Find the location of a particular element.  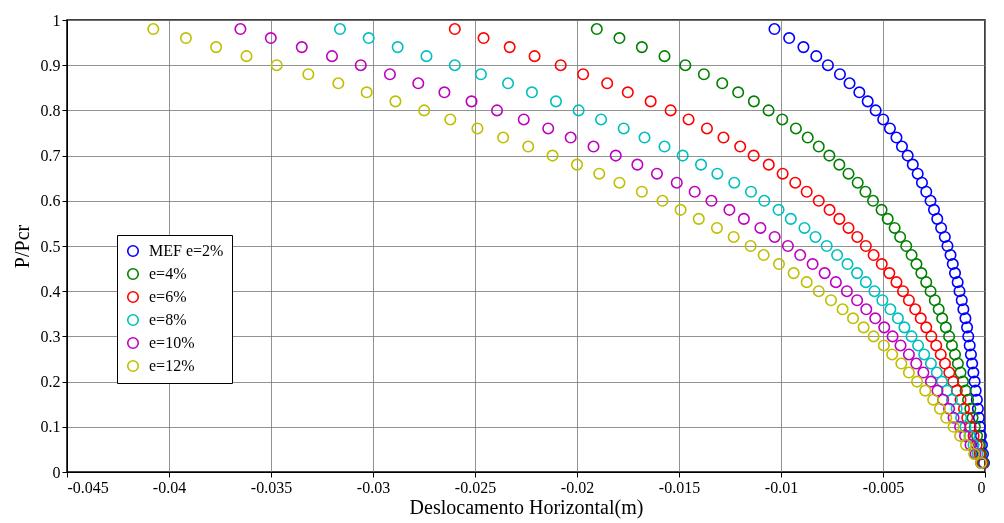

legend-label: e=8% is located at coordinates (168, 319).